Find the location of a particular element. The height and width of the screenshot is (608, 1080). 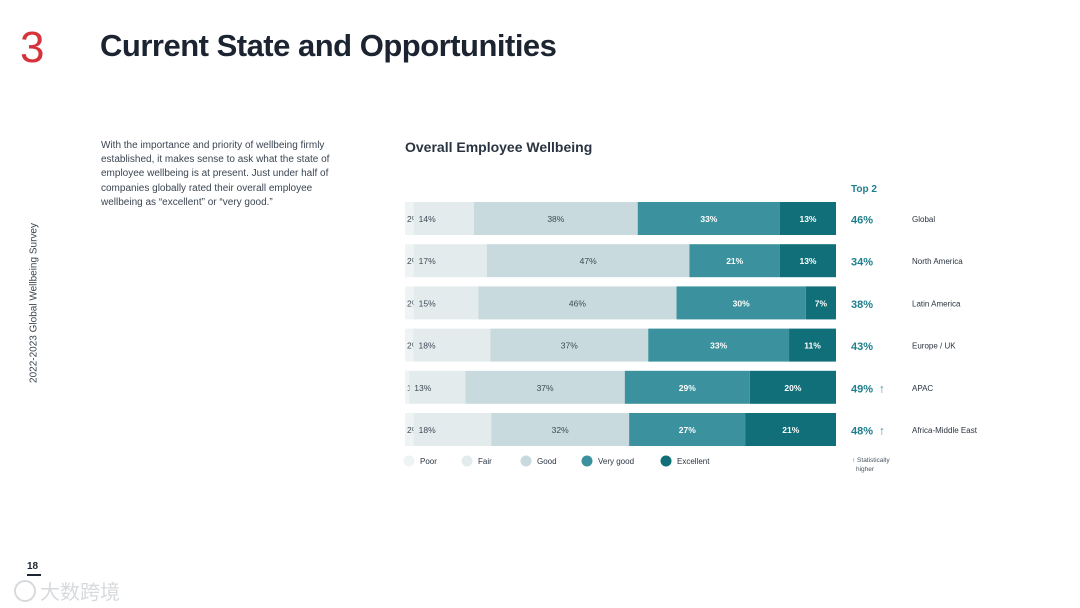

page-number: 18 is located at coordinates (34, 568).